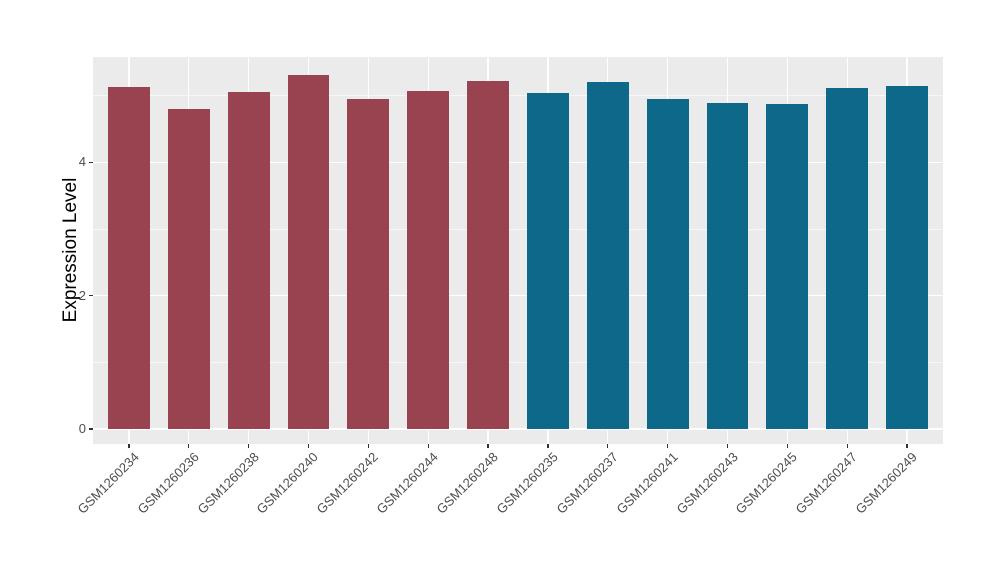  What do you see at coordinates (82, 428) in the screenshot?
I see `y-tick-label: 0` at bounding box center [82, 428].